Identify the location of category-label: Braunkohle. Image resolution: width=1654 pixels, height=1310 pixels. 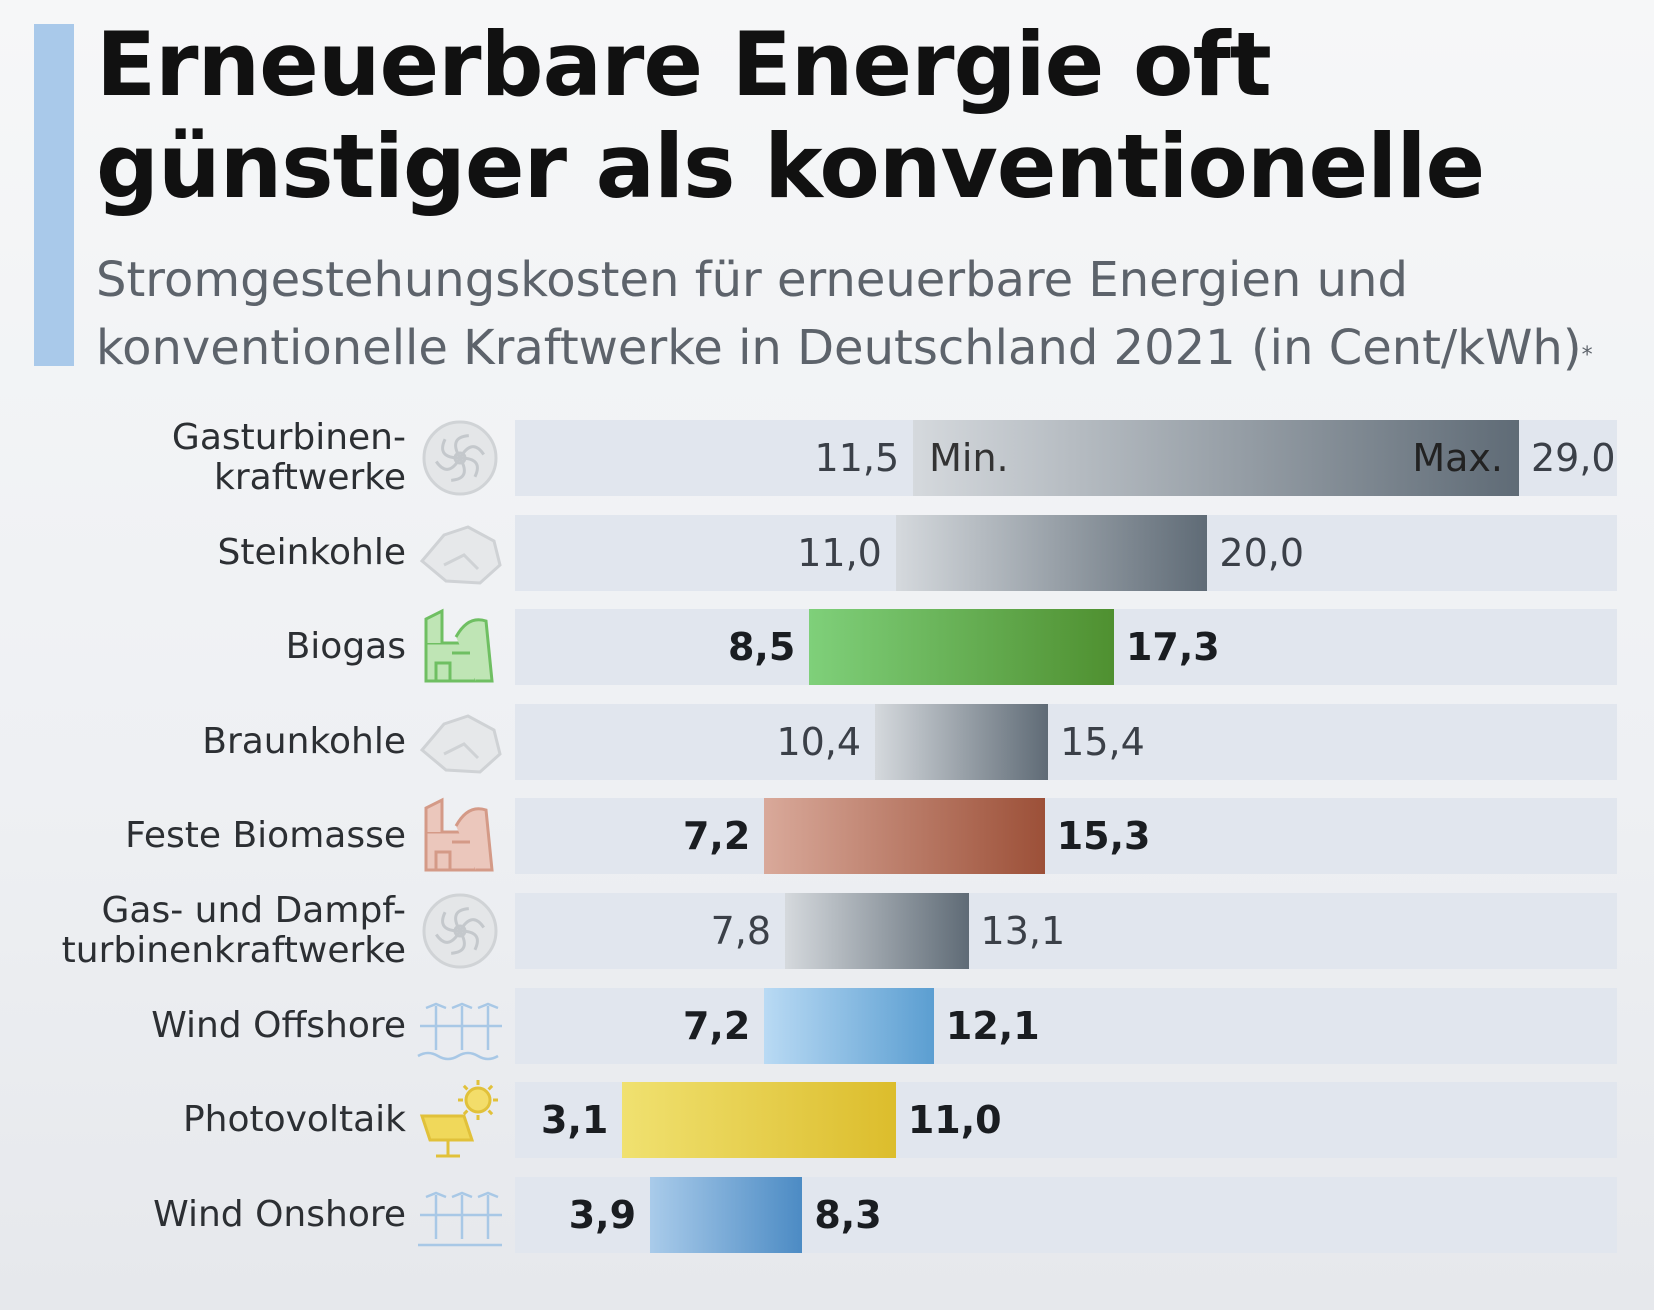
(304, 741).